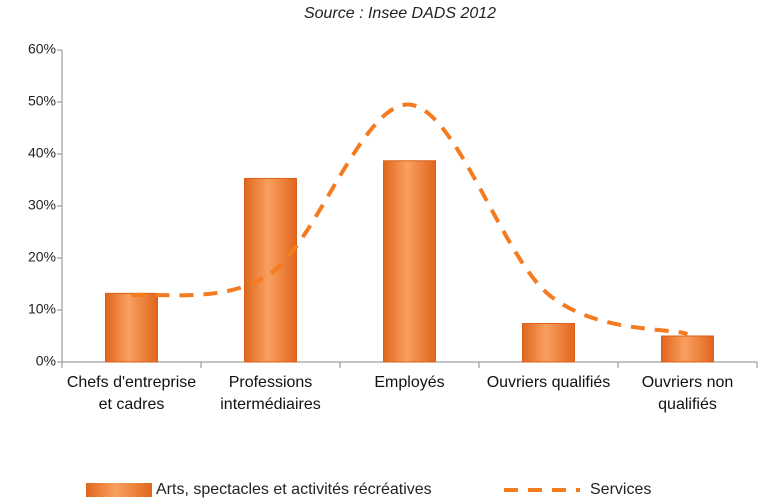 The width and height of the screenshot is (758, 500). Describe the element at coordinates (42, 153) in the screenshot. I see `y-tick-label: 40%` at that location.